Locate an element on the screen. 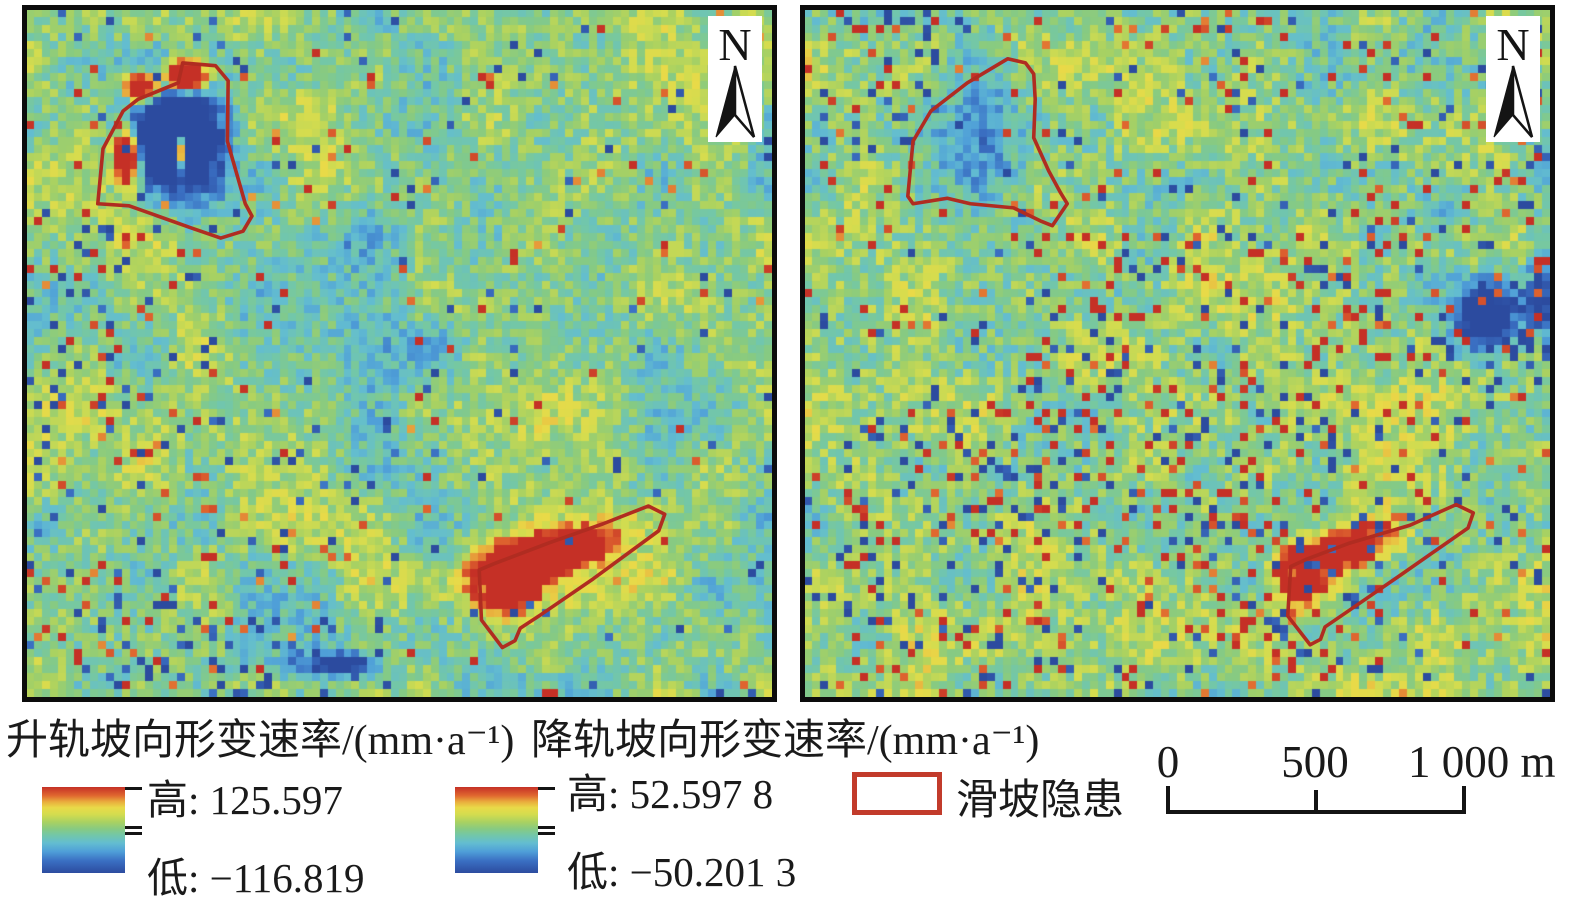 The image size is (1575, 897). hazard-swatch is located at coordinates (897, 793).